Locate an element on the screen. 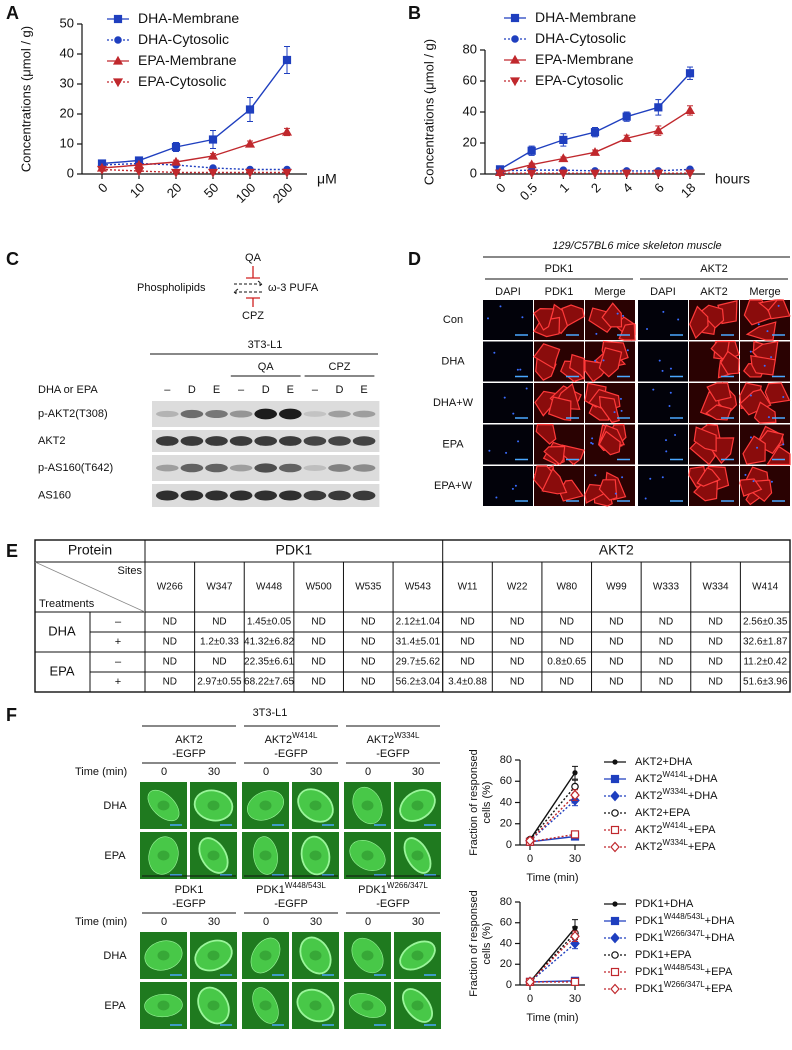  y-tick-label: 60 is located at coordinates (506, 781).